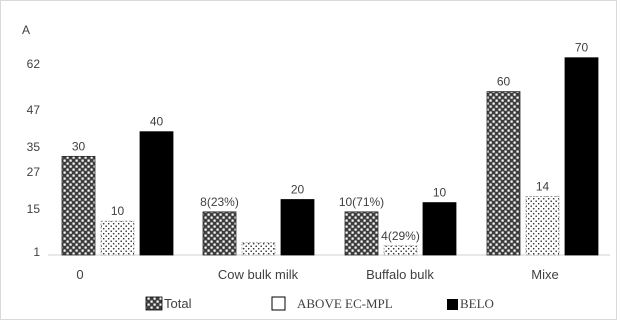  Describe the element at coordinates (118, 211) in the screenshot. I see `data-label-above-0: 10` at that location.